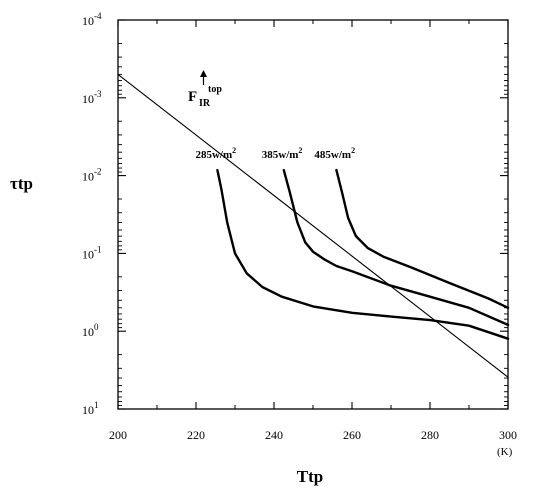 The image size is (533, 498). What do you see at coordinates (192, 97) in the screenshot?
I see `legend-title-base: F` at bounding box center [192, 97].